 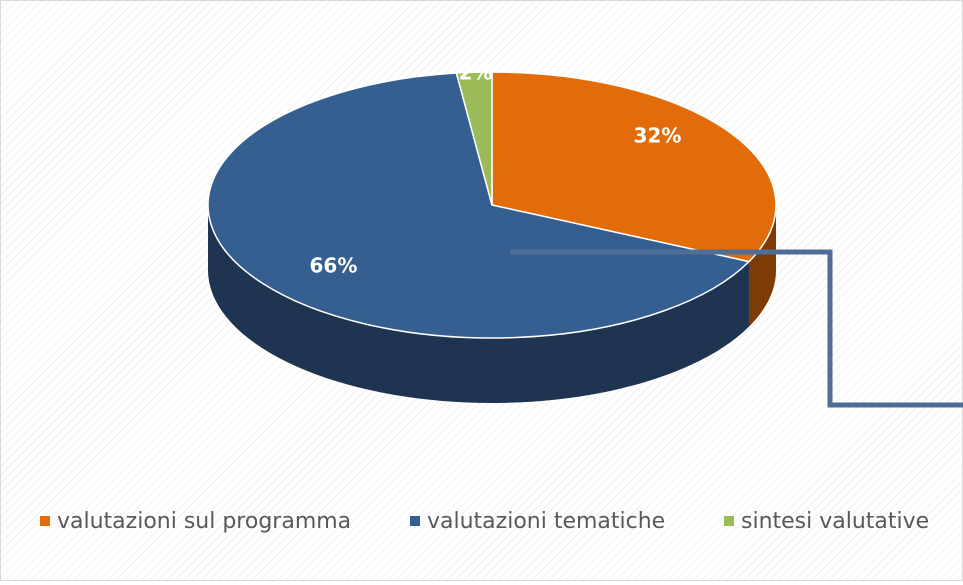 What do you see at coordinates (658, 136) in the screenshot?
I see `data-label: 32%` at bounding box center [658, 136].